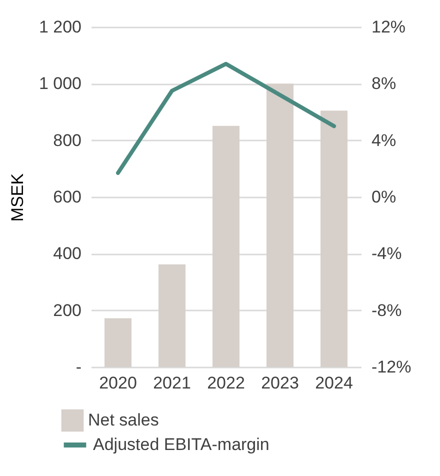 The image size is (440, 476). I want to click on x-tick-label: 2021, so click(172, 383).